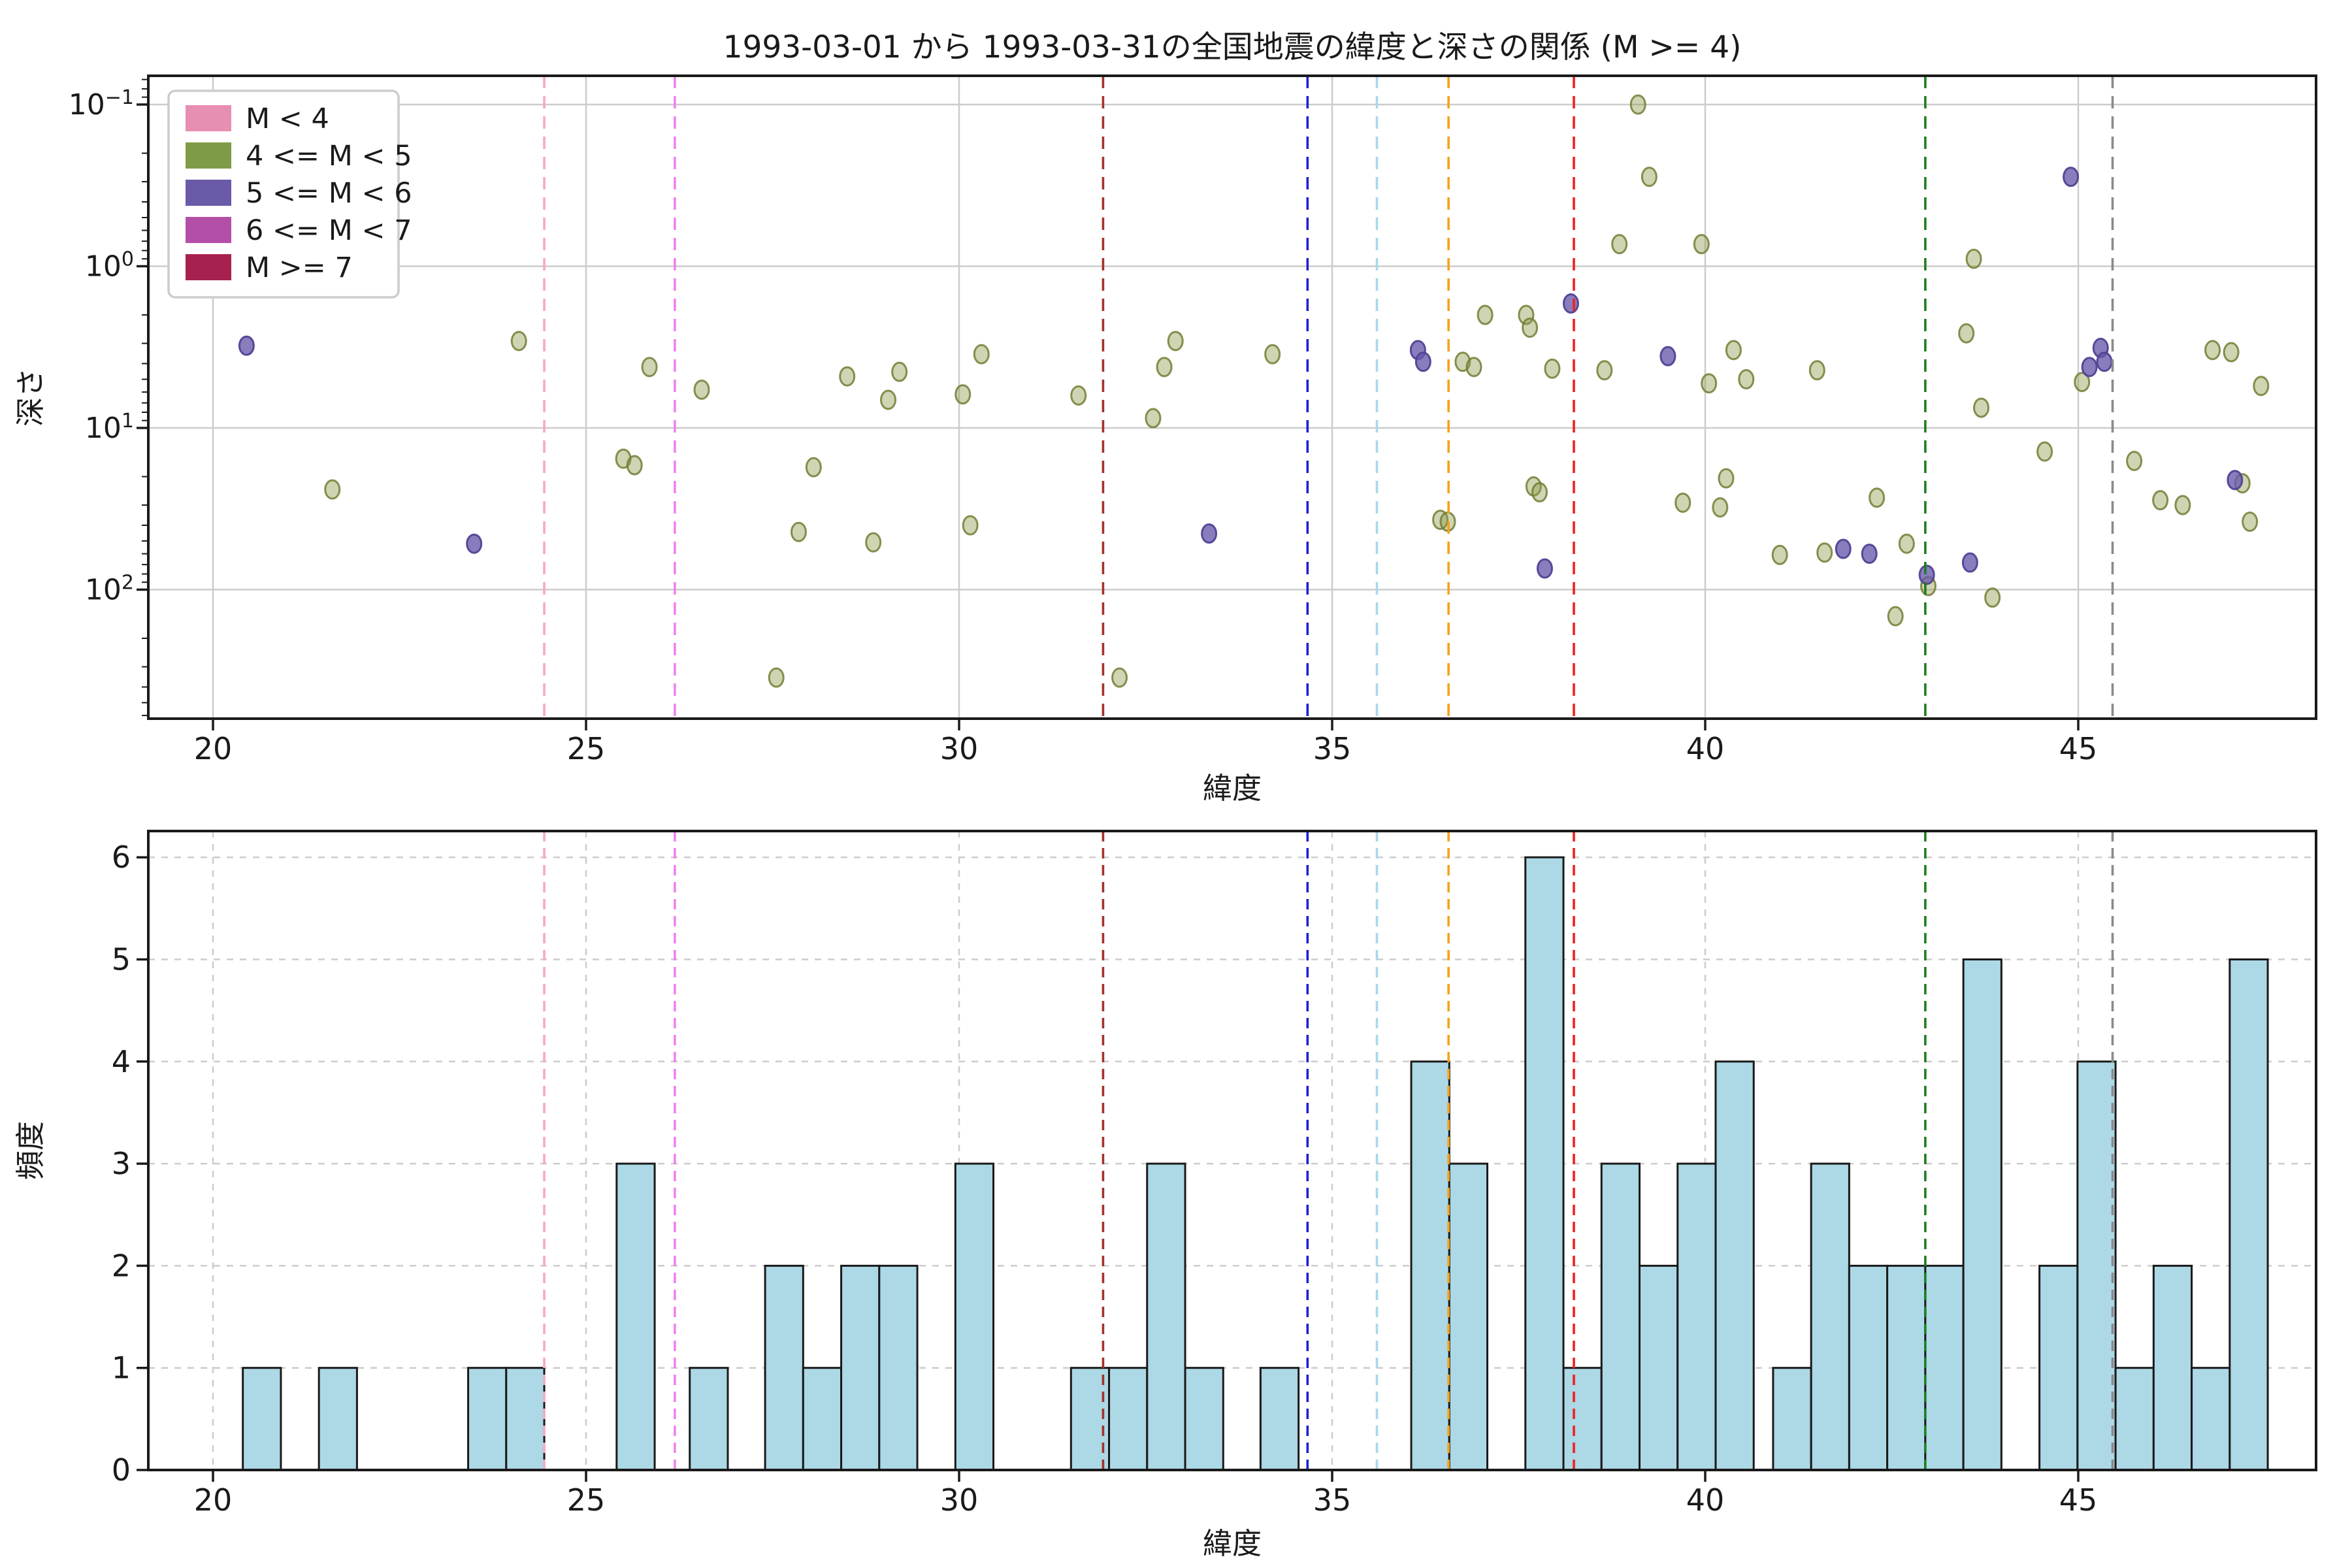 The width and height of the screenshot is (2352, 1568). Describe the element at coordinates (121, 959) in the screenshot. I see `y-tick-label: 5` at that location.